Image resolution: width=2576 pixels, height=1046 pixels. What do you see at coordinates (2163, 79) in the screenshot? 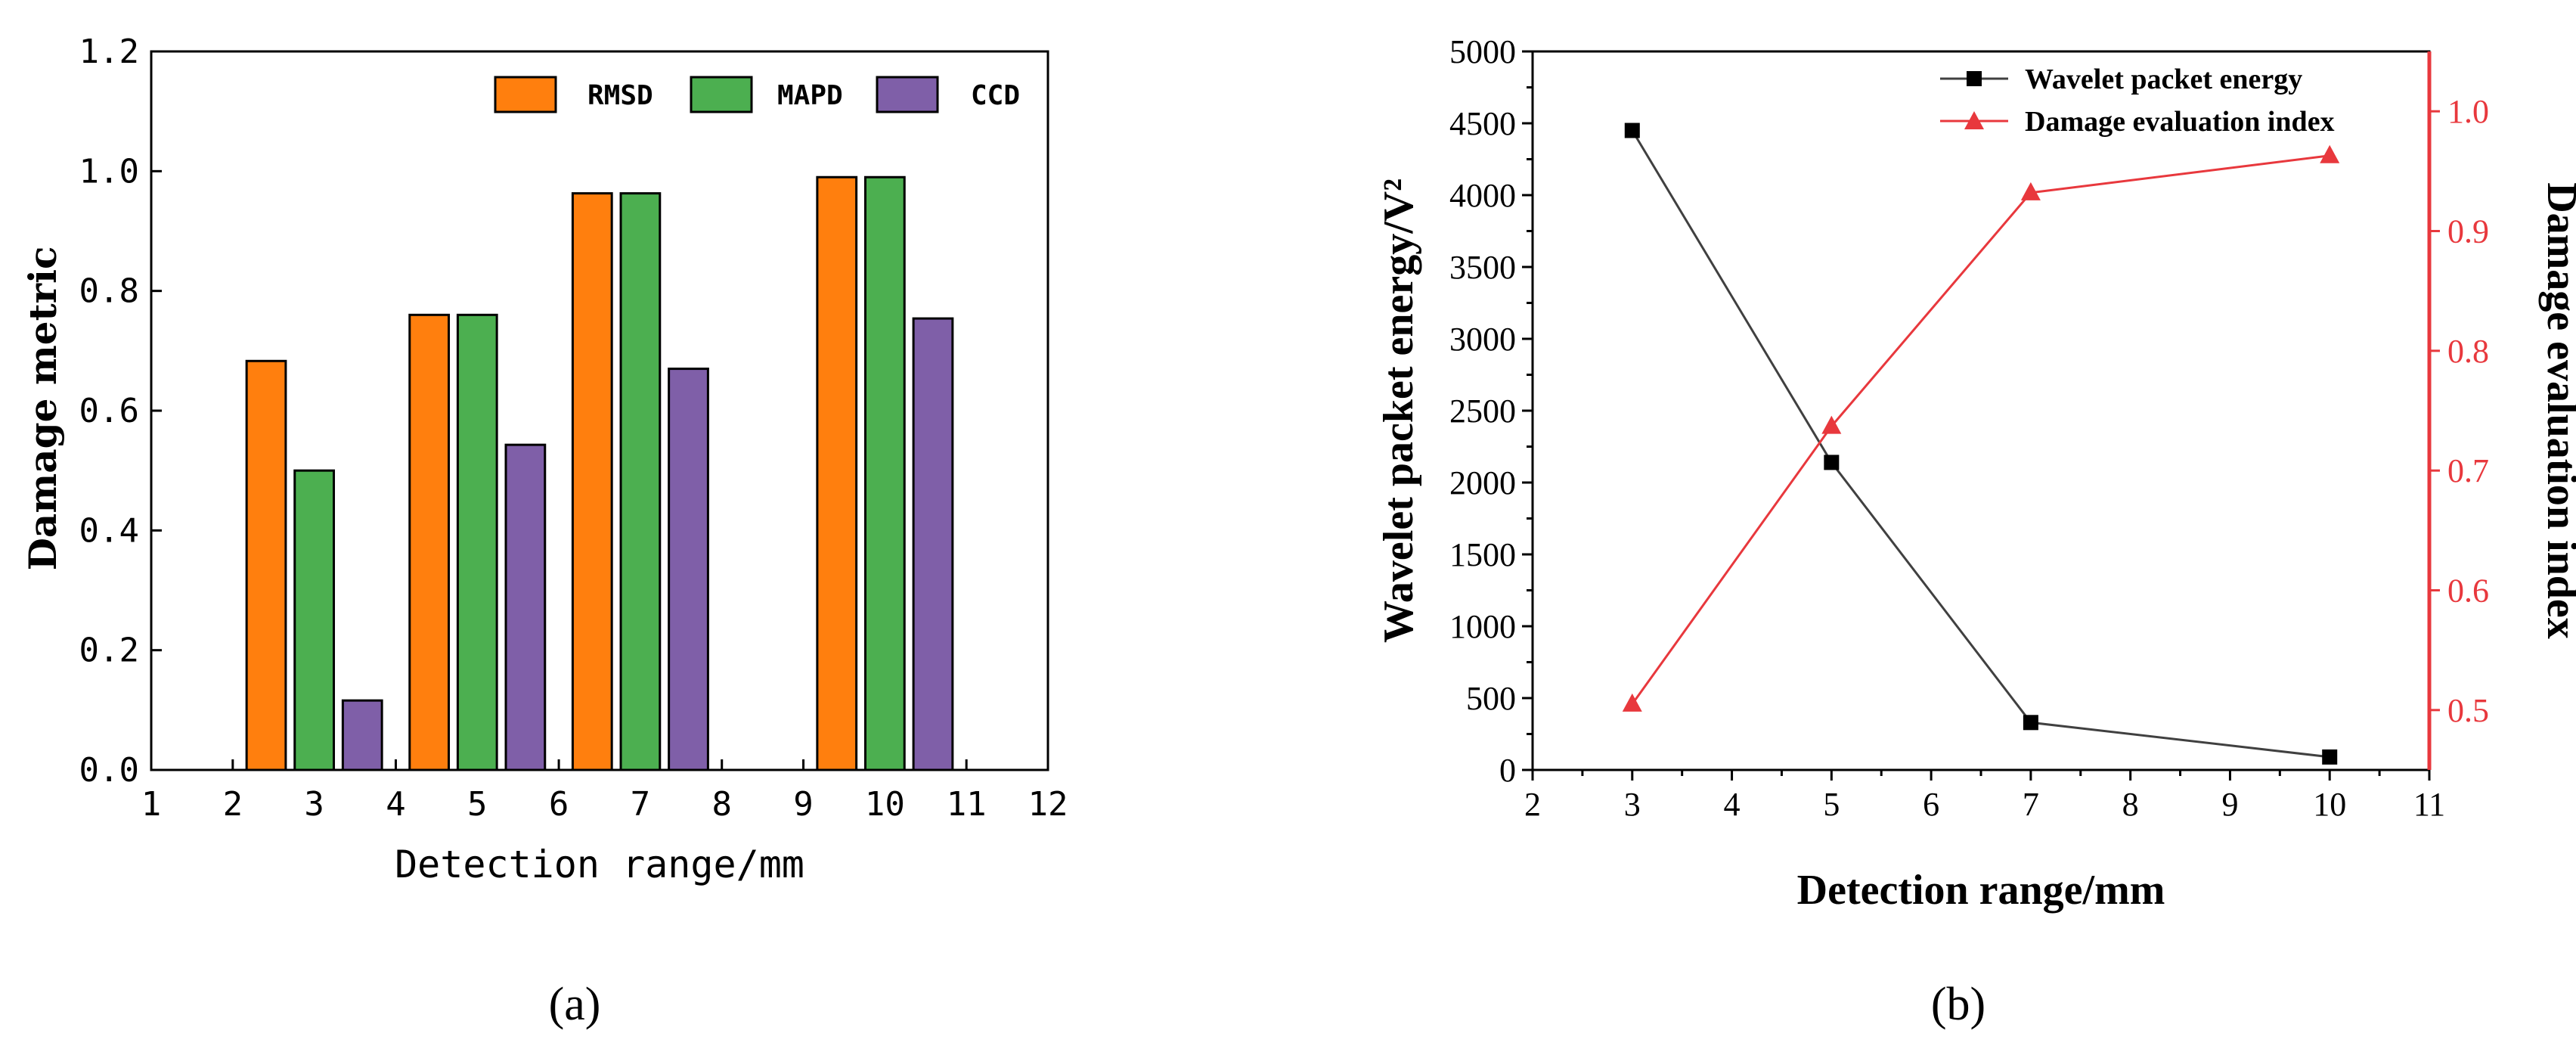
I see `legend-label-wavelet-energy: Wavelet packet energy` at bounding box center [2163, 79].